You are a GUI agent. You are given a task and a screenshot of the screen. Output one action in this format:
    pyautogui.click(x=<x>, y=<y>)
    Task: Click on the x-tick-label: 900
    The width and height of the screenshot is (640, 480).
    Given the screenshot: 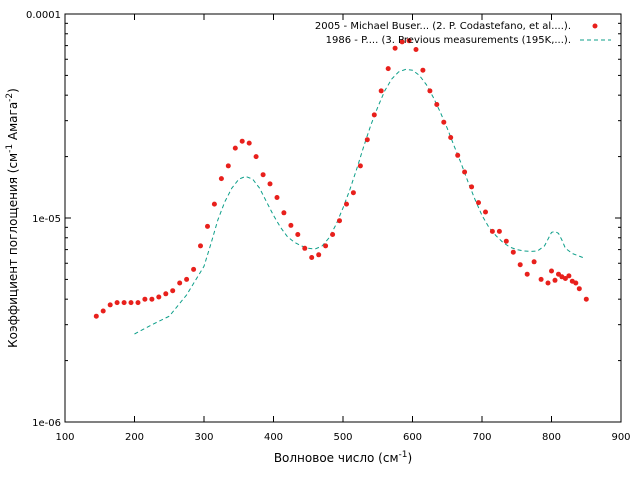 What is the action you would take?
    pyautogui.click(x=620, y=437)
    